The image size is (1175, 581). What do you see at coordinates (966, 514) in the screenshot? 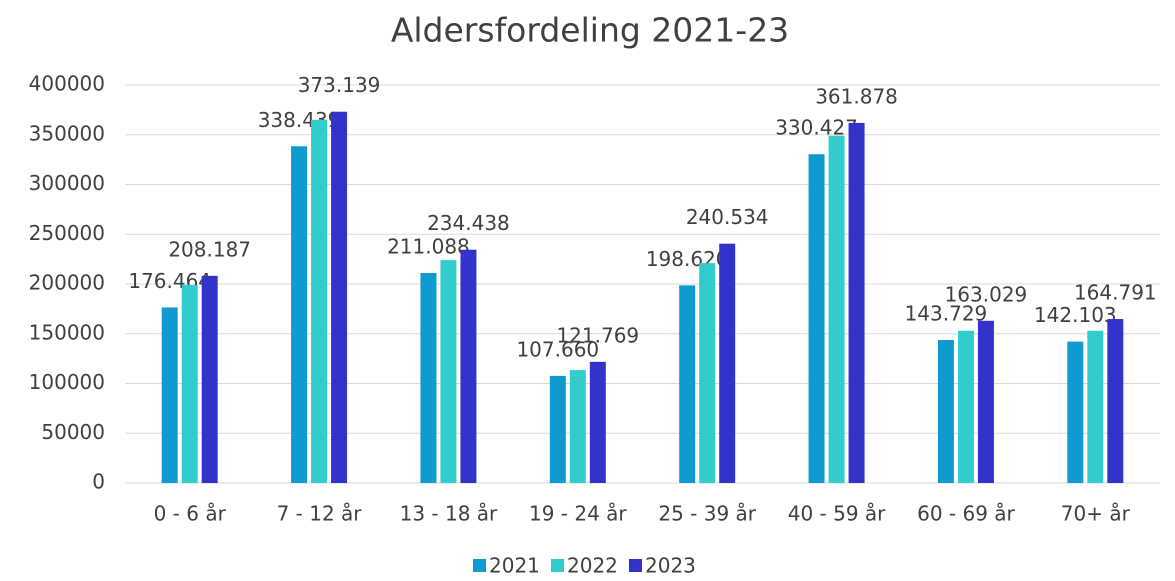
I see `x-tick-label: 60 - 69 år` at bounding box center [966, 514].